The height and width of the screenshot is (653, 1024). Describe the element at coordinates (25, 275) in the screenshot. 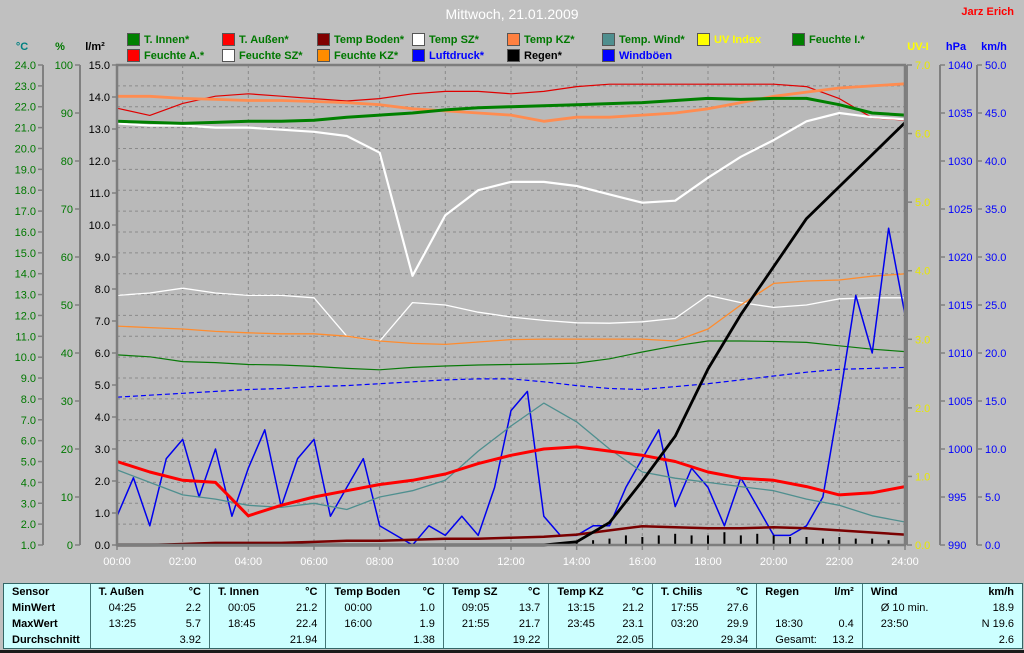

I see `celsius-tick-label: 14.0` at that location.